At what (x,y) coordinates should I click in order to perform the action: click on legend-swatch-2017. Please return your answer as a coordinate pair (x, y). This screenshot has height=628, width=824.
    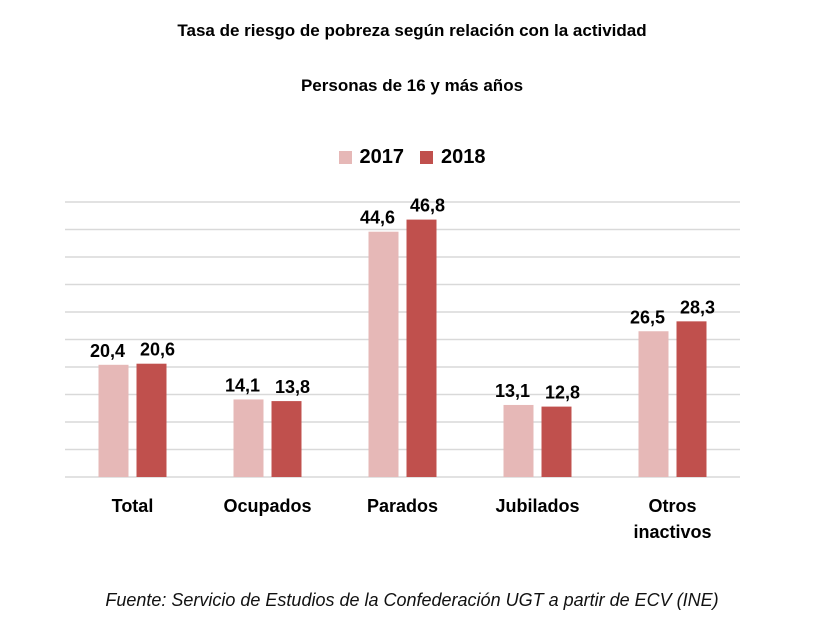
    Looking at the image, I should click on (345, 157).